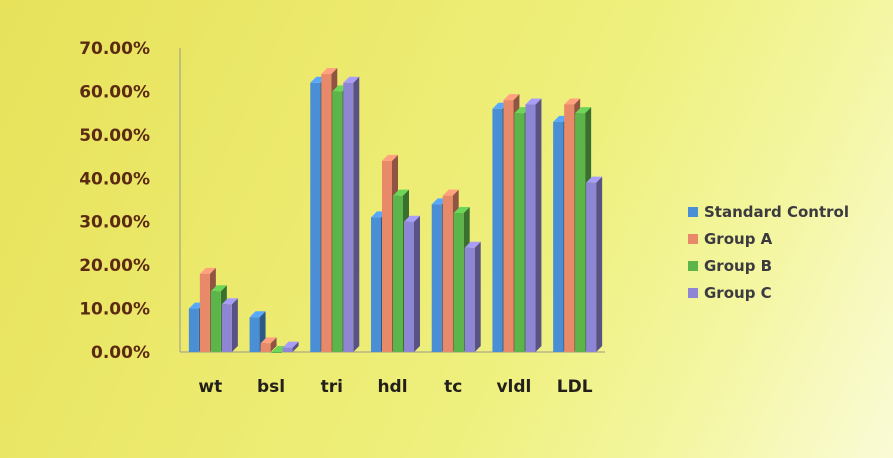 The width and height of the screenshot is (893, 458). I want to click on legend-label-standard-control: Standard Control, so click(776, 211).